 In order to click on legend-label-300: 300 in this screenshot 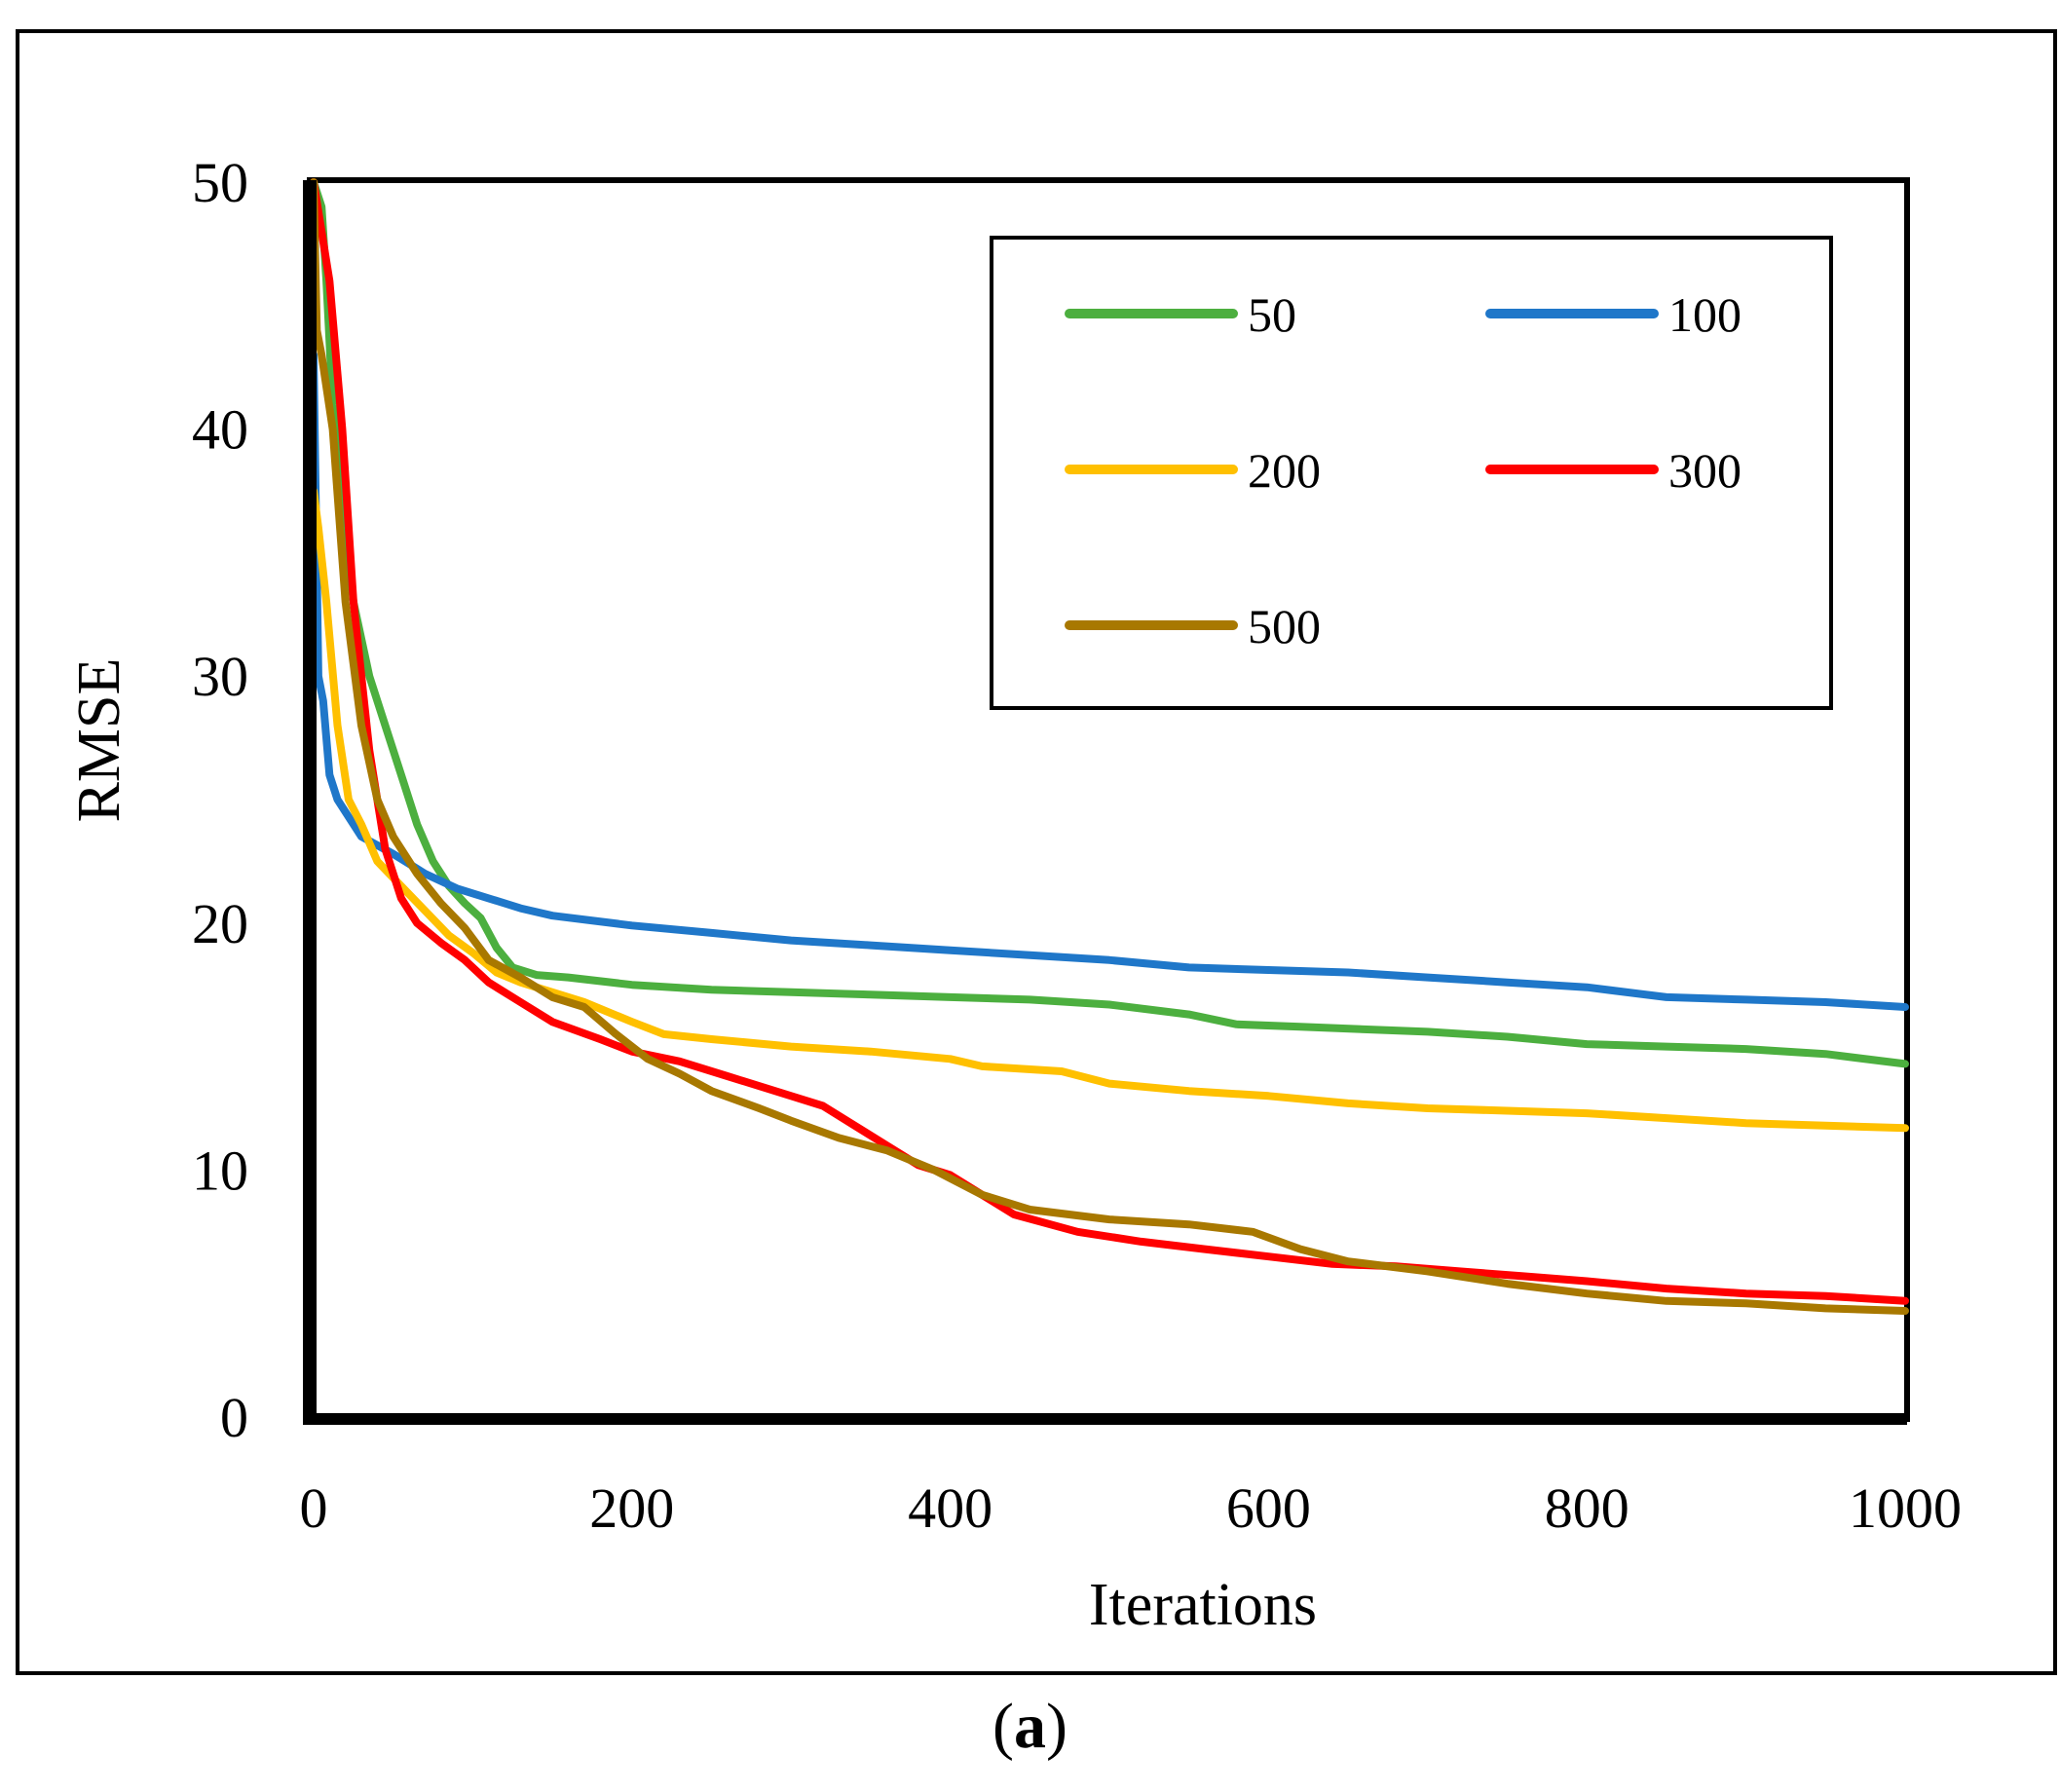, I will do `click(1705, 470)`.